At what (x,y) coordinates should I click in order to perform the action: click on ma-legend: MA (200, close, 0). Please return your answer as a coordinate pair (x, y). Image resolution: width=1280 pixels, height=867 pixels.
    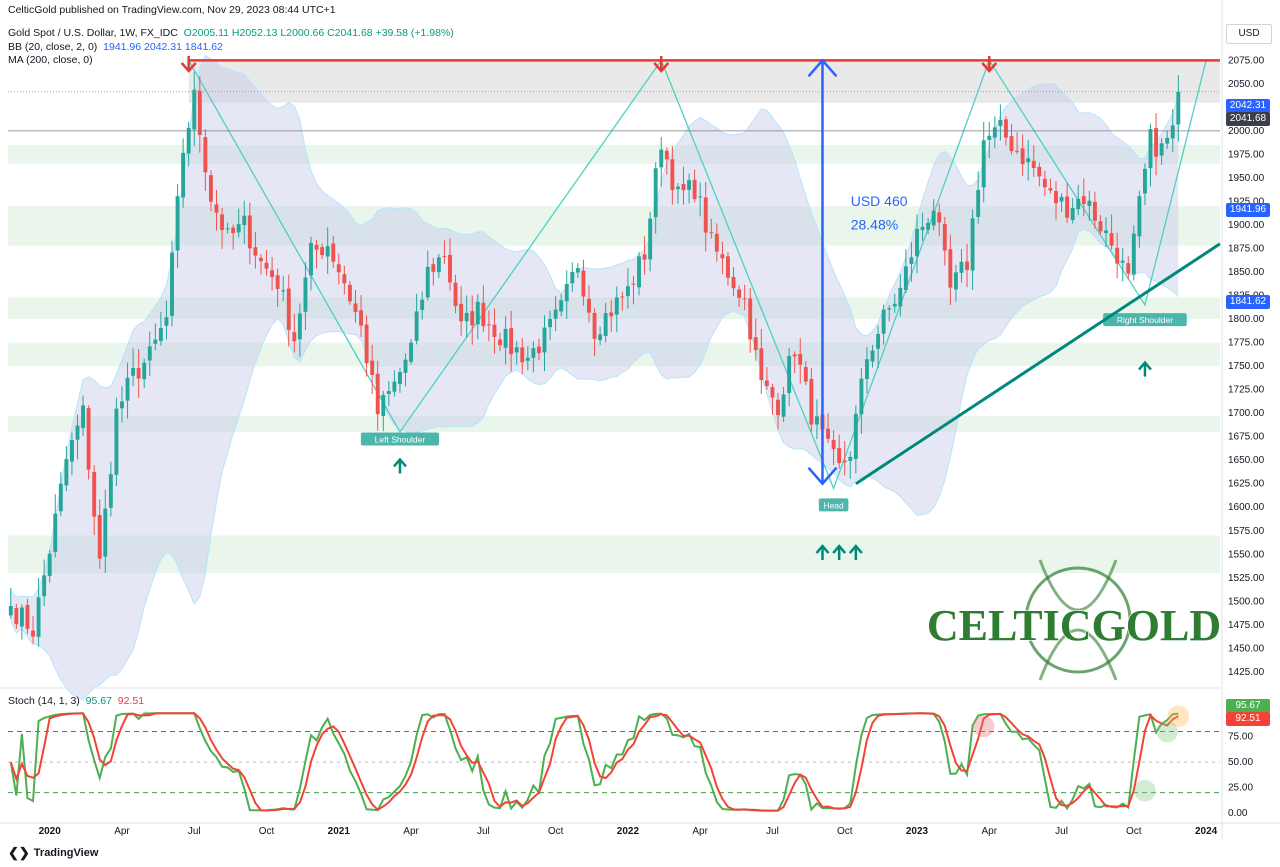
    Looking at the image, I should click on (50, 60).